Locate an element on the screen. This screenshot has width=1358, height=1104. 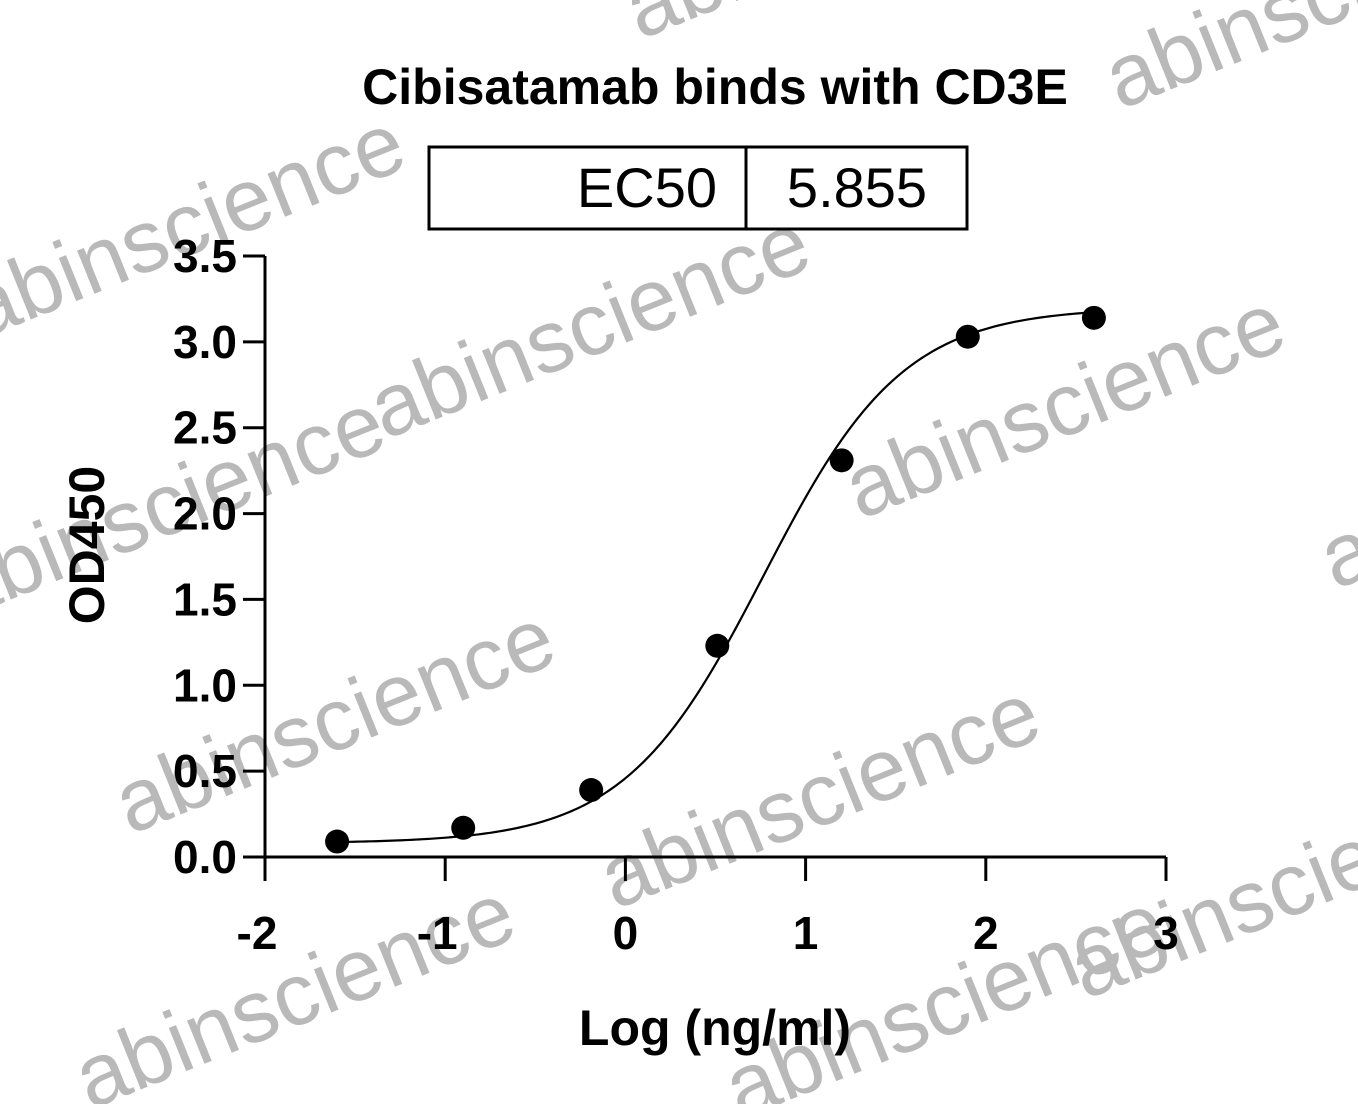
x-tick-label: 1 is located at coordinates (806, 933).